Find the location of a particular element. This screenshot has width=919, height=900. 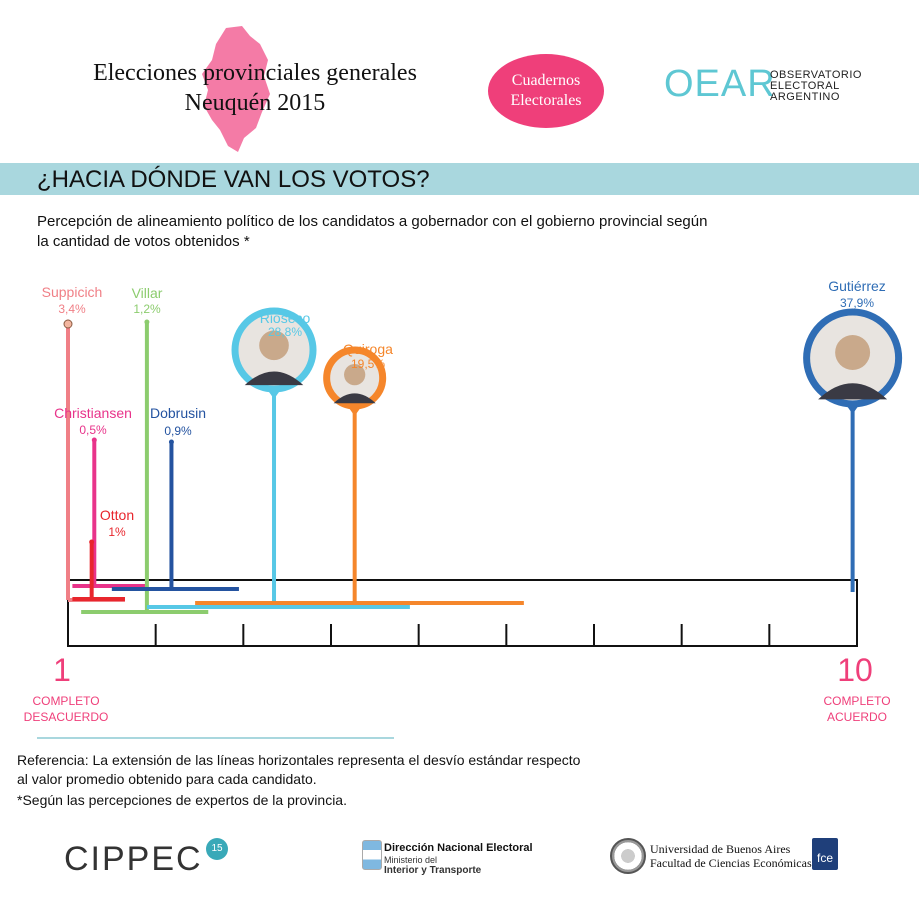

label-gutierrez: Gutiérrez is located at coordinates (857, 286).